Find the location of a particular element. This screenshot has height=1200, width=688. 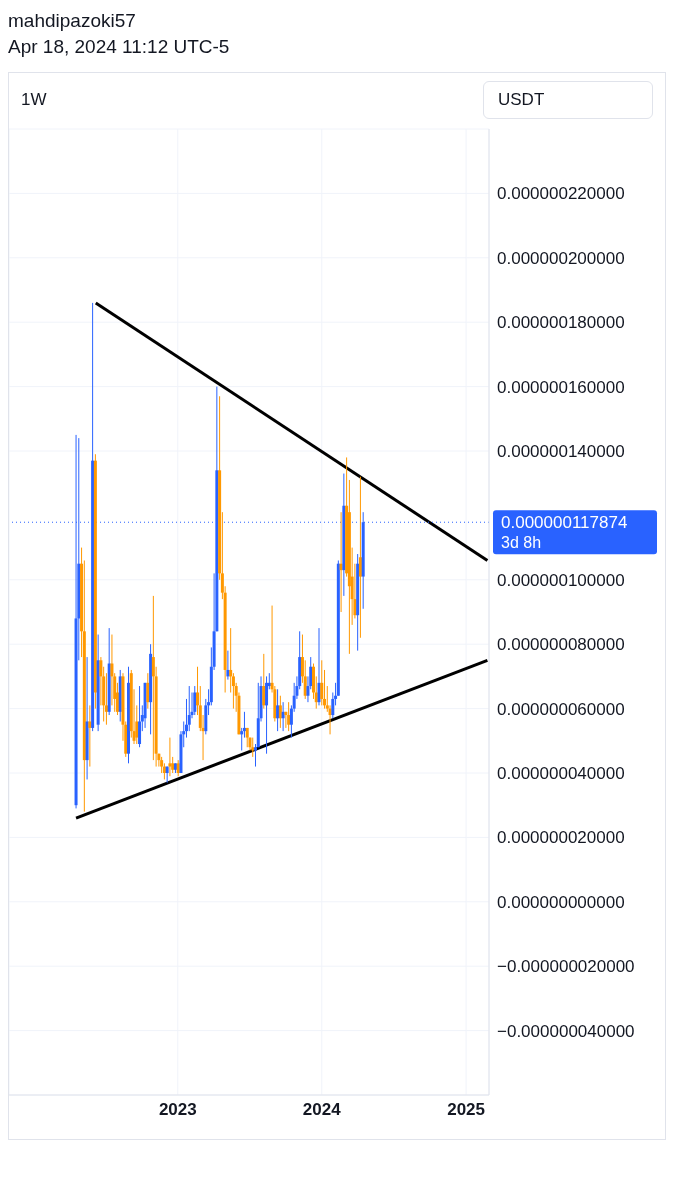

y-tick-label: 0.000000140000 is located at coordinates (561, 452).